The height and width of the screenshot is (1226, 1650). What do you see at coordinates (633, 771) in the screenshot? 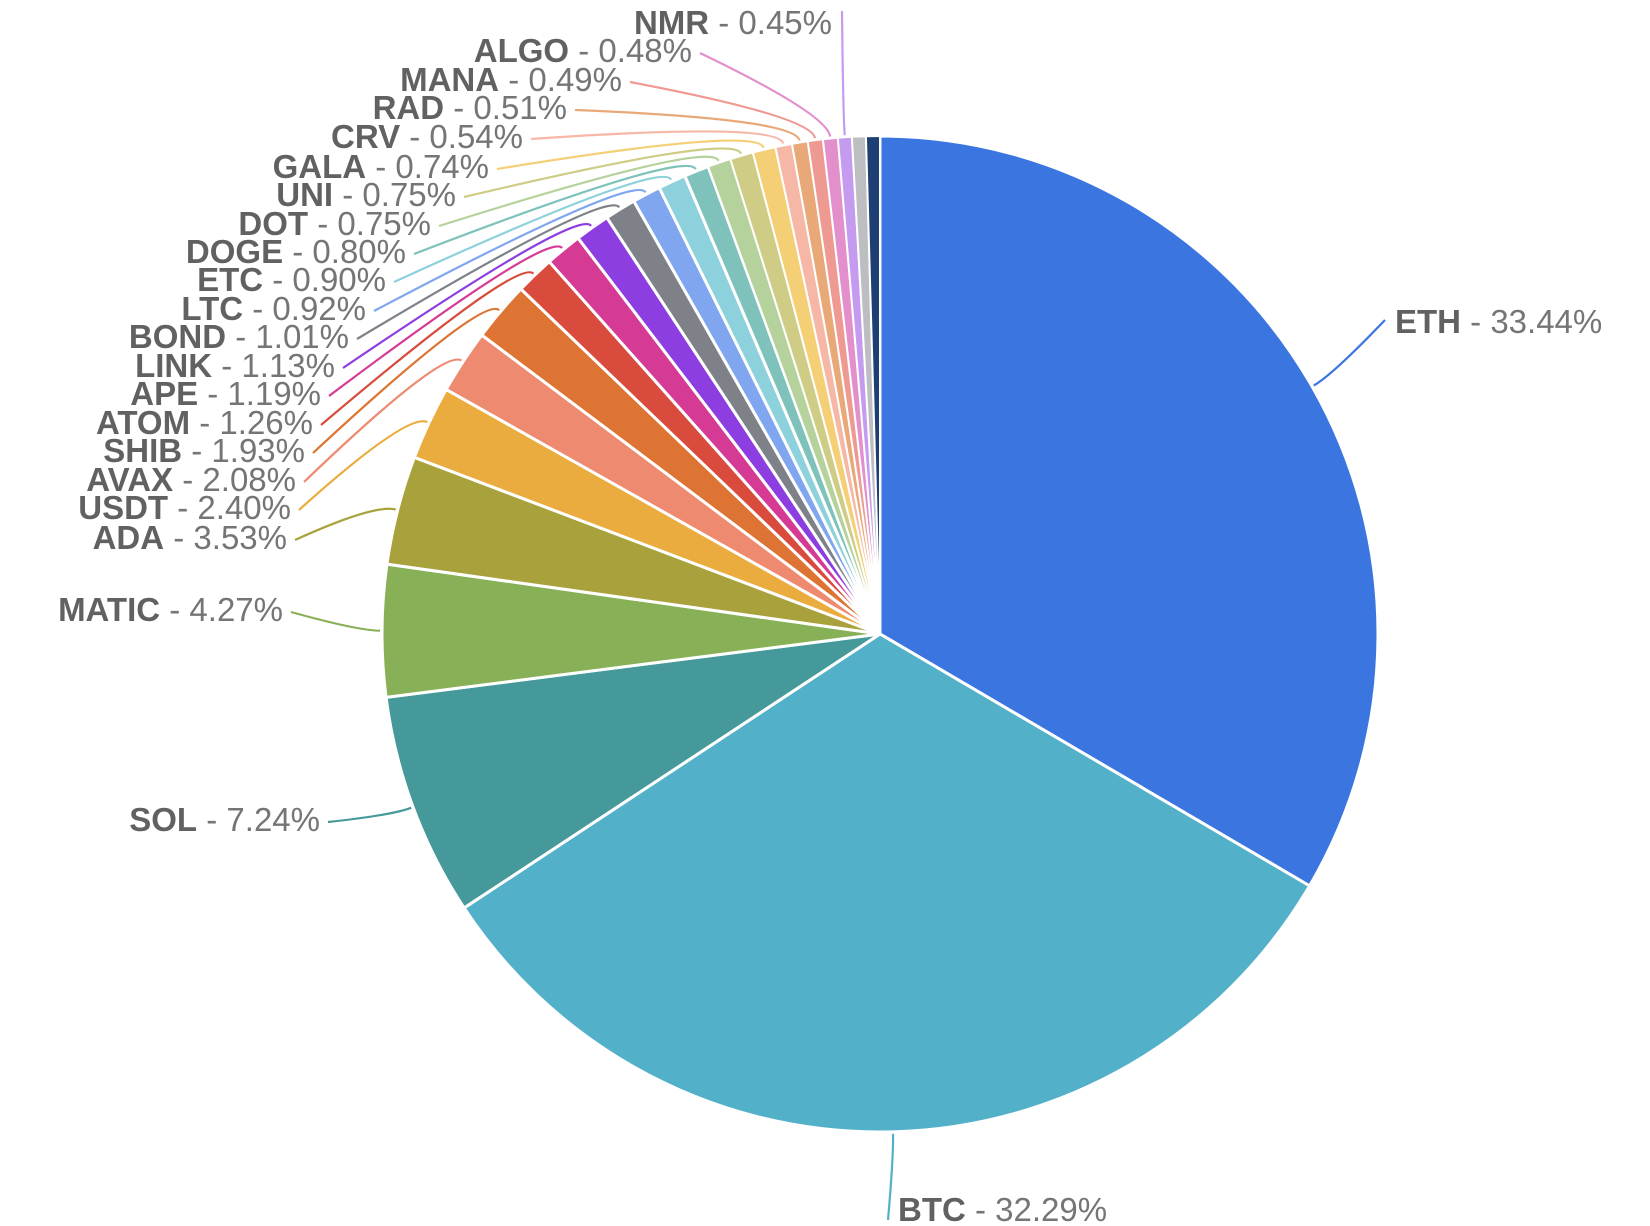
I see `pie-slice-sol` at bounding box center [633, 771].